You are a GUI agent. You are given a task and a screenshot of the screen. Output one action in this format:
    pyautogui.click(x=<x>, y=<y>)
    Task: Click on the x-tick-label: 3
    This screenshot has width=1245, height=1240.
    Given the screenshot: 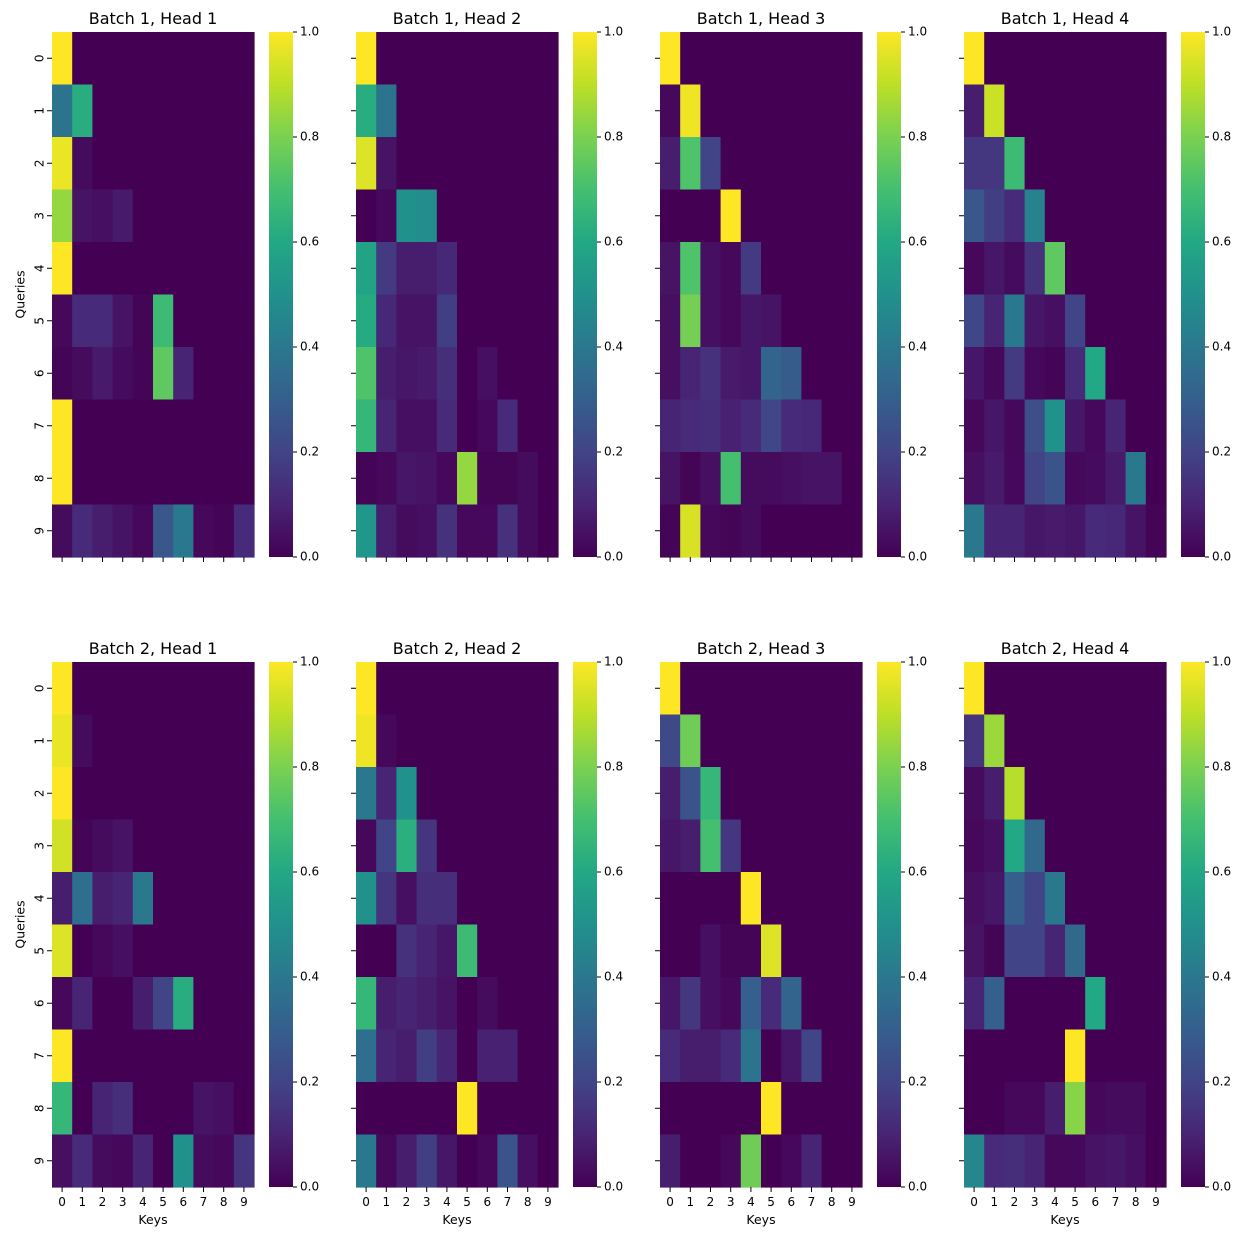 What is the action you would take?
    pyautogui.click(x=427, y=1202)
    